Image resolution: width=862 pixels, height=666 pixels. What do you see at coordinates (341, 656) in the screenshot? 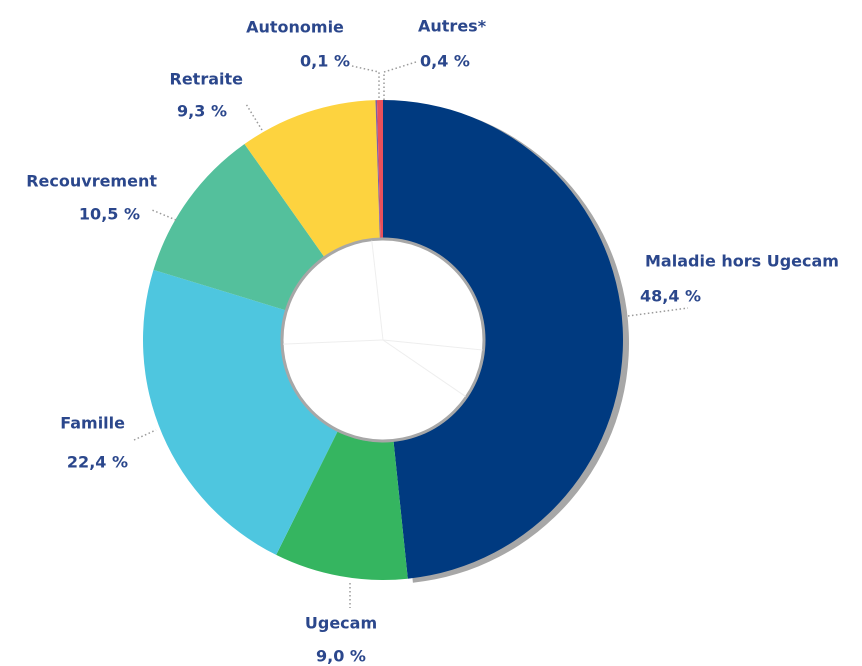
I see `value-label: 9,0 %` at bounding box center [341, 656].